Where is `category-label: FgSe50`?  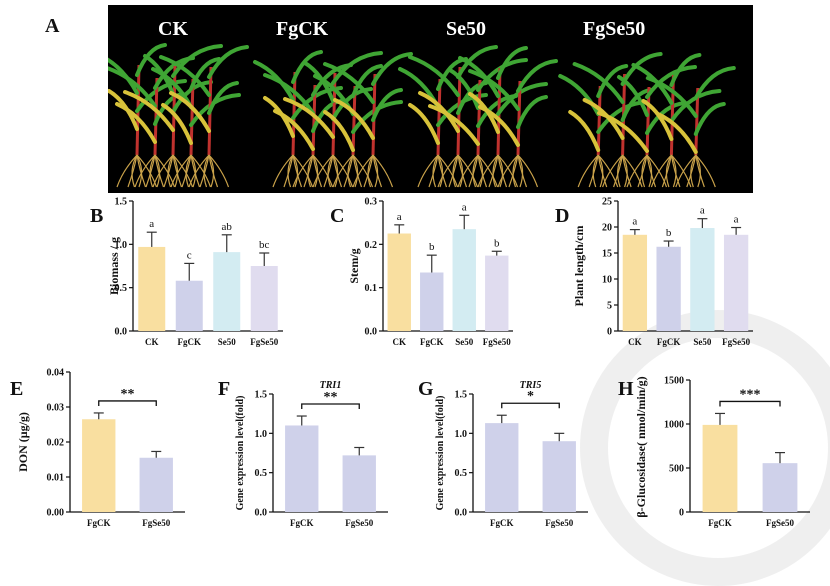 category-label: FgSe50 is located at coordinates (156, 523).